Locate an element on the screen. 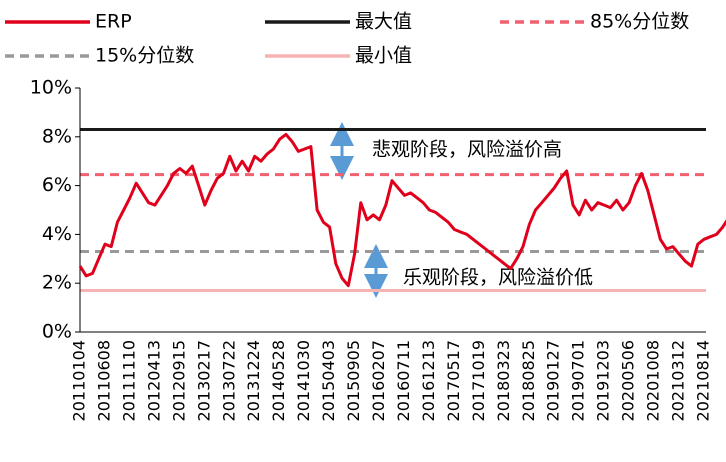 Image resolution: width=726 pixels, height=462 pixels. x-tick-label: 20210312 is located at coordinates (678, 380).